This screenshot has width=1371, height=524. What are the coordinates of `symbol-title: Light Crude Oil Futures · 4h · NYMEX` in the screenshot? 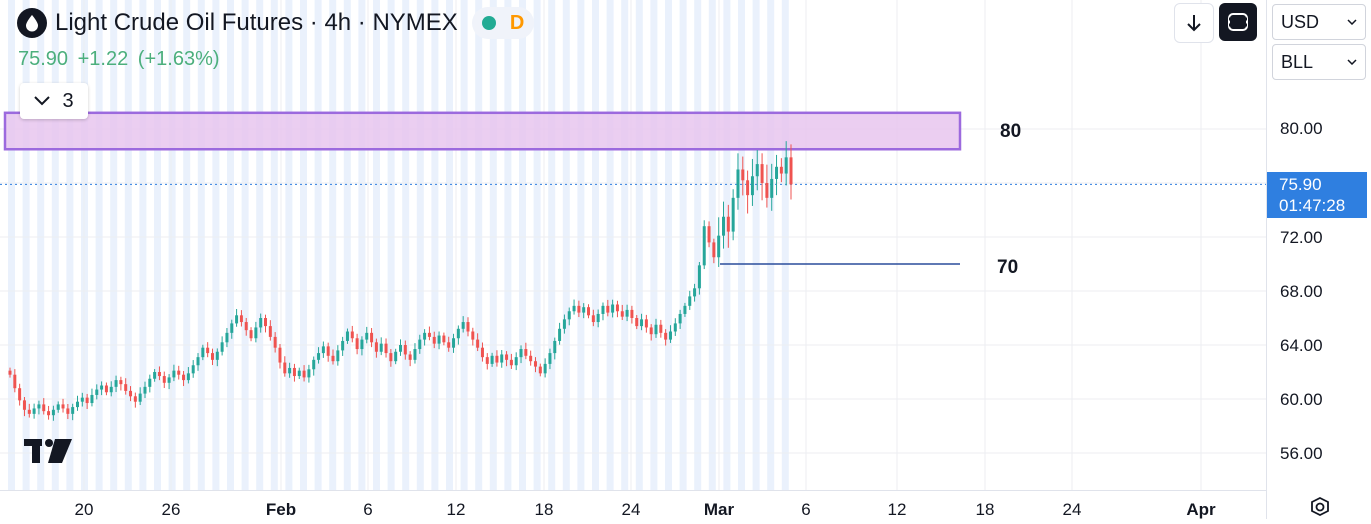 It's located at (256, 22).